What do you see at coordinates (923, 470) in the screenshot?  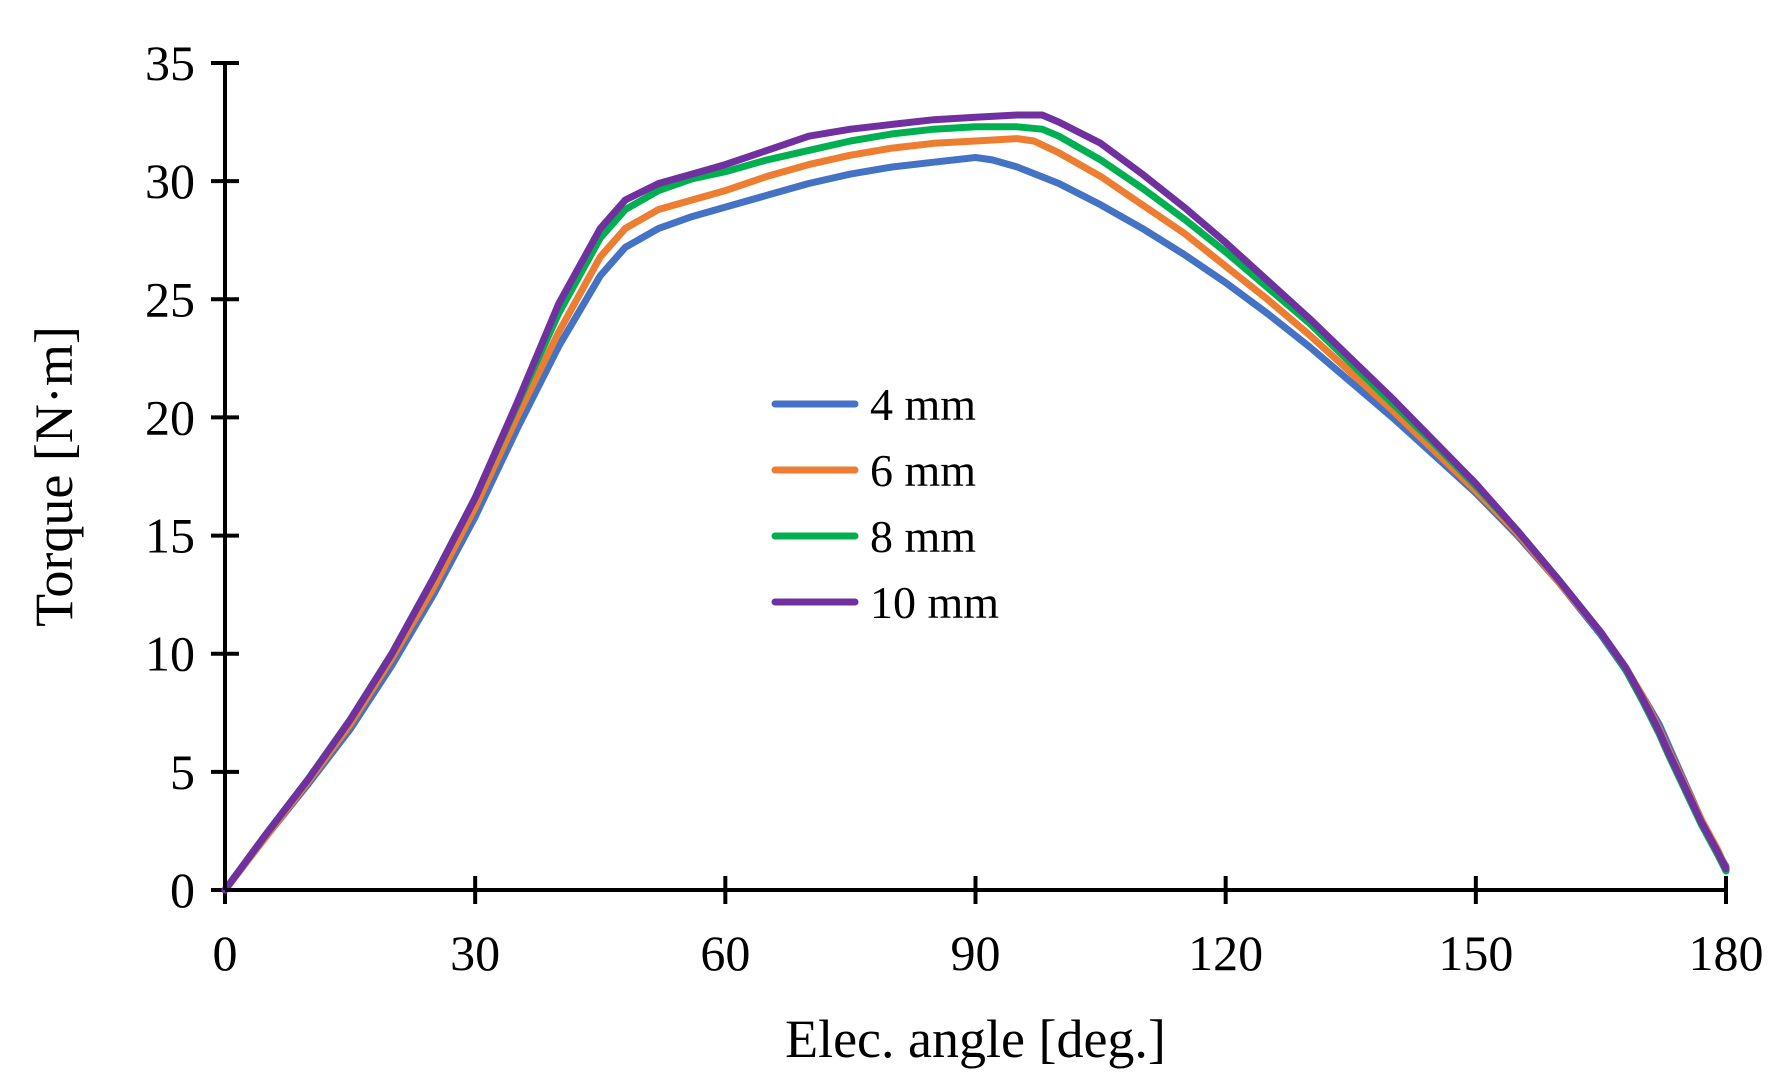 I see `legend-label: 6 mm` at bounding box center [923, 470].